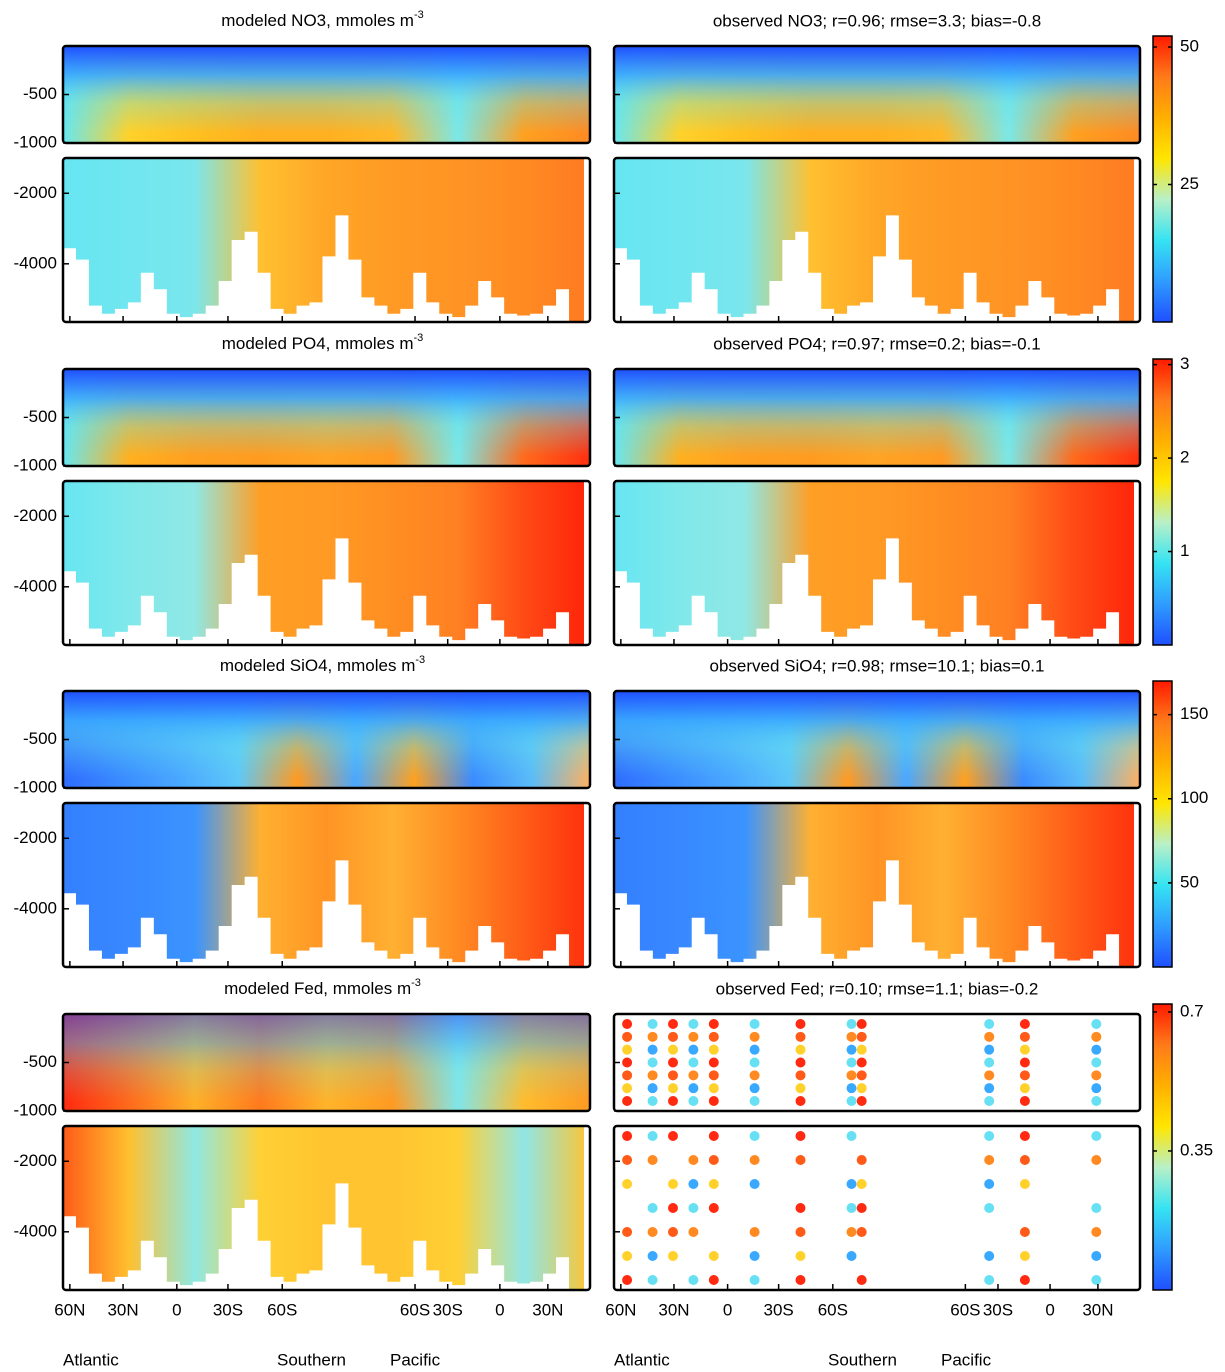 This screenshot has height=1372, width=1225. Describe the element at coordinates (1196, 1149) in the screenshot. I see `colorbar-label: 0.35` at that location.